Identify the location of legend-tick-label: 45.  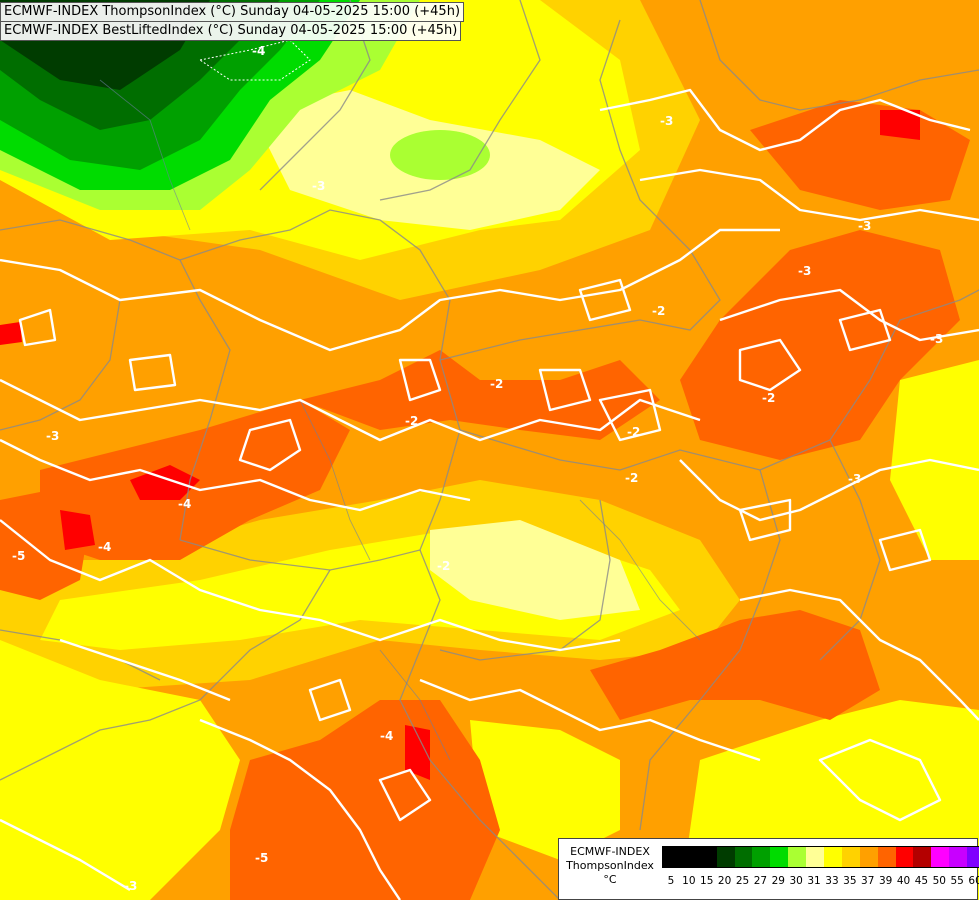
(921, 881).